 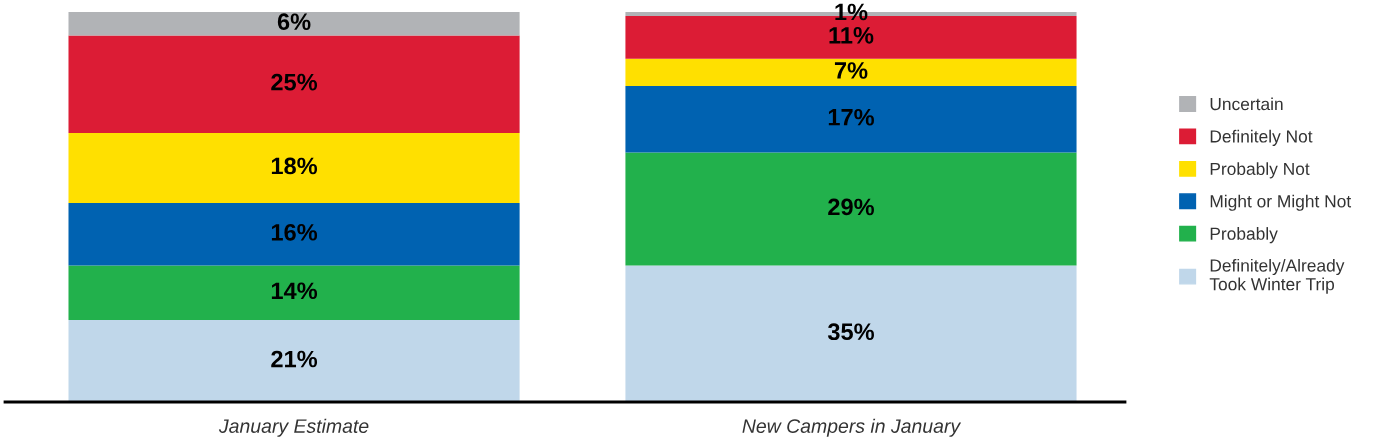 What do you see at coordinates (1260, 170) in the screenshot?
I see `legend-label: Probably Not` at bounding box center [1260, 170].